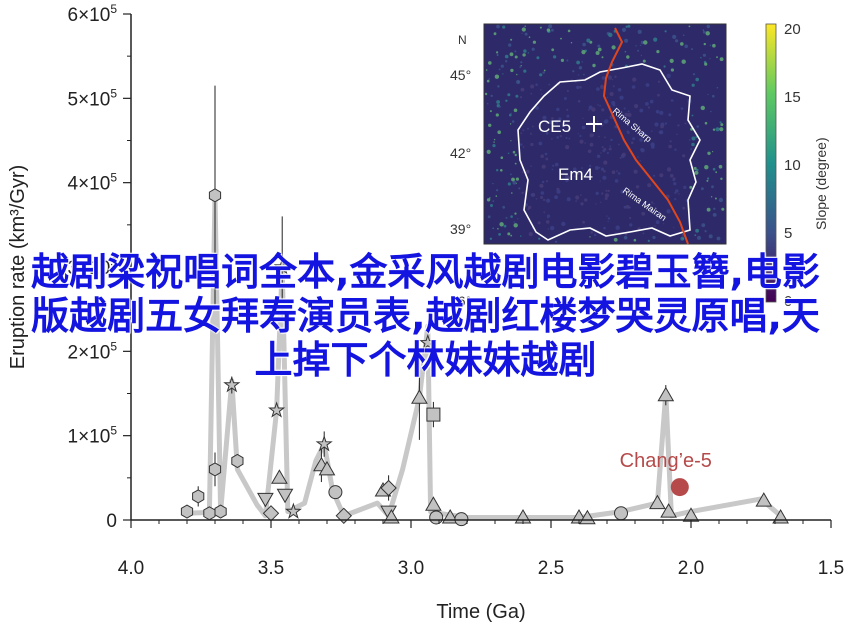  Describe the element at coordinates (433, 414) in the screenshot. I see `data-point-square` at that location.